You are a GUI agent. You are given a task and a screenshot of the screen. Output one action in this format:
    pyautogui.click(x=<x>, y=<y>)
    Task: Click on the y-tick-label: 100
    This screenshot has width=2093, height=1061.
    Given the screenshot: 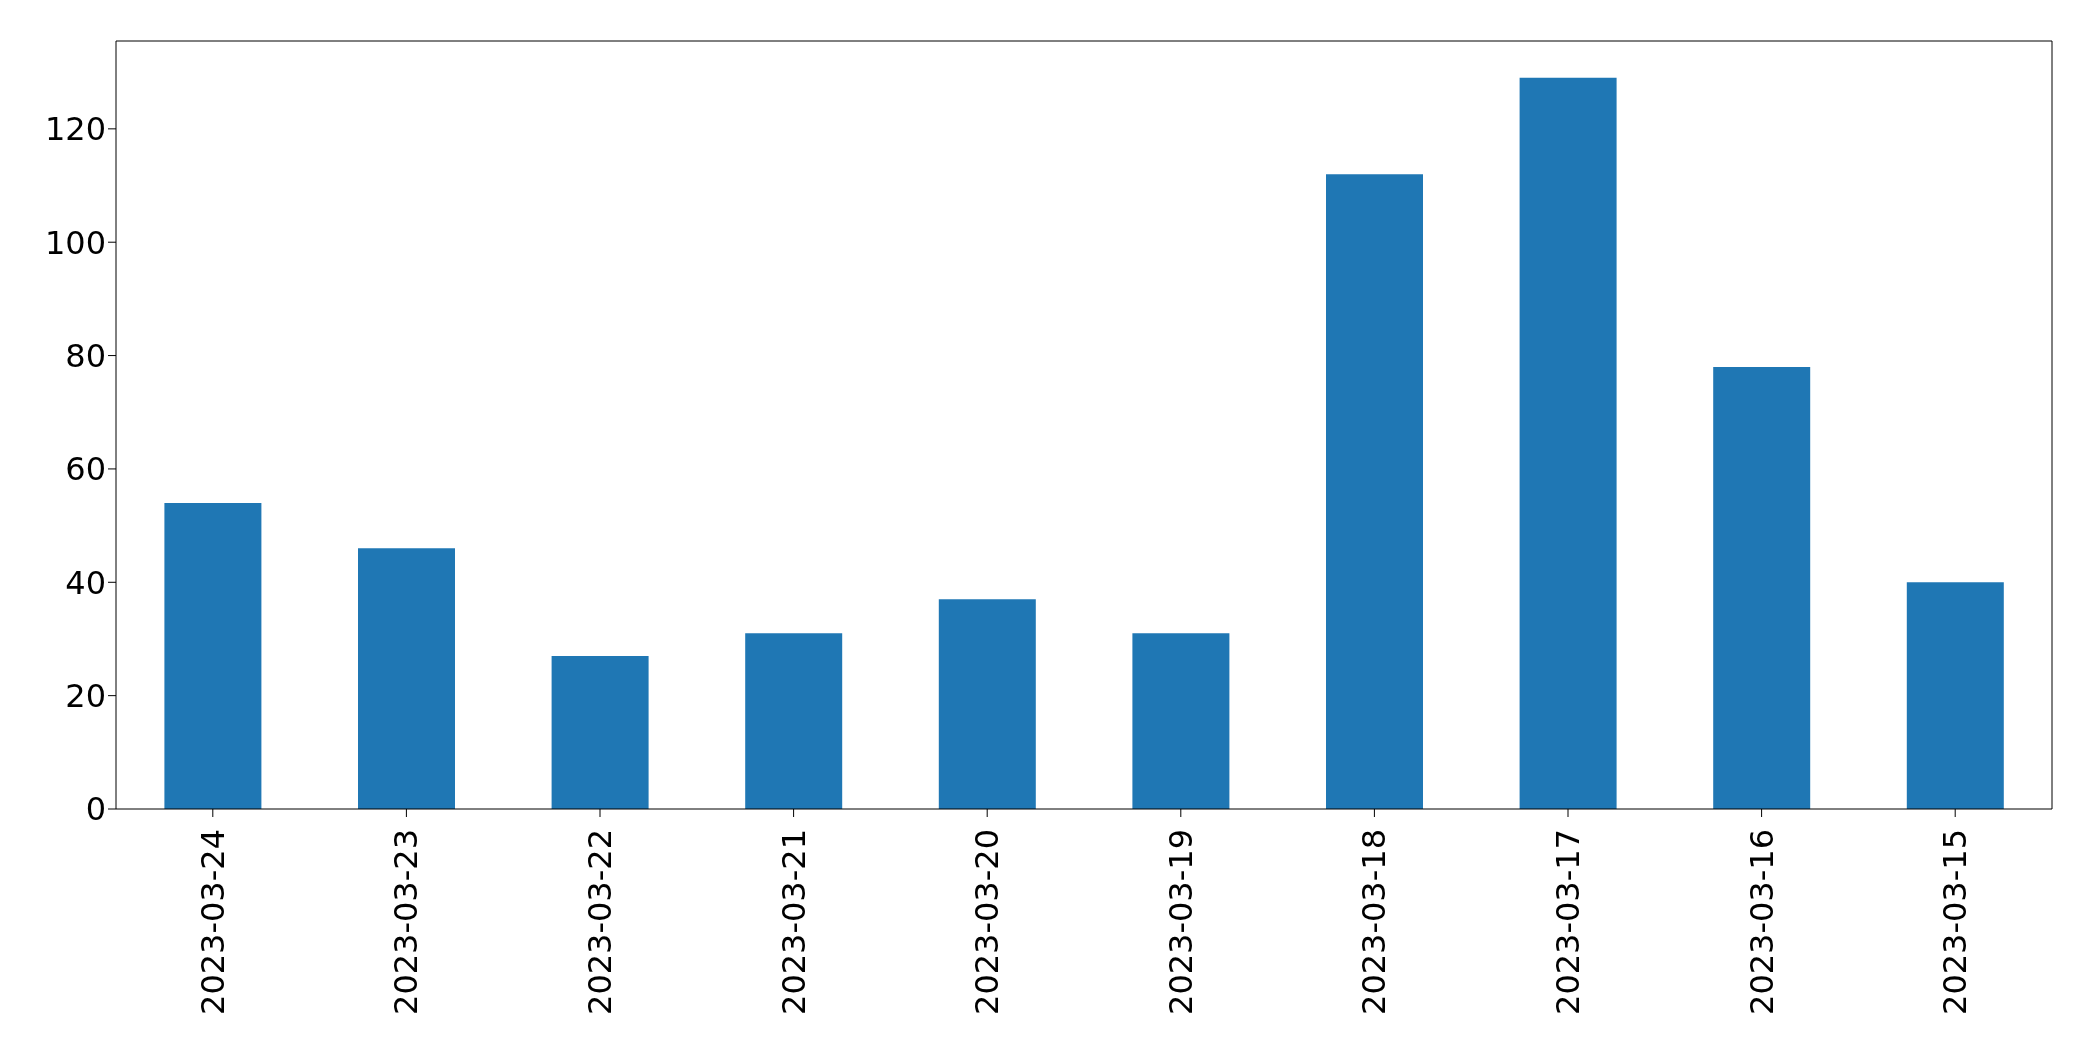 What is the action you would take?
    pyautogui.click(x=75, y=242)
    